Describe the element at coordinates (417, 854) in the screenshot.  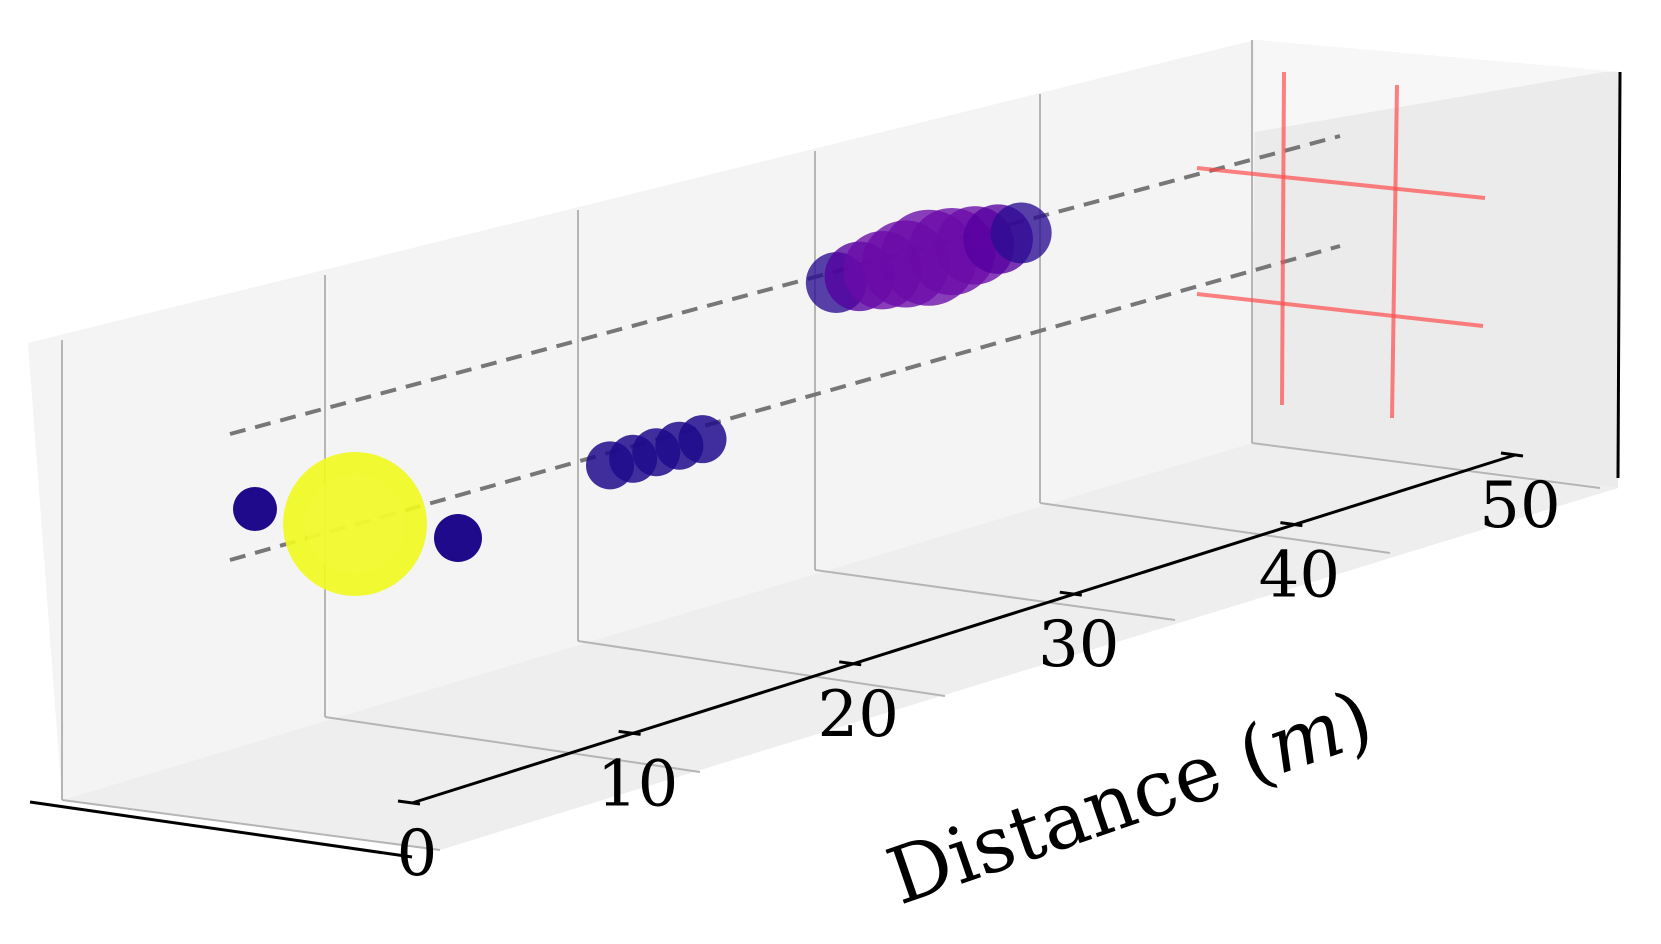
I see `x-tick-label-0: 0` at that location.